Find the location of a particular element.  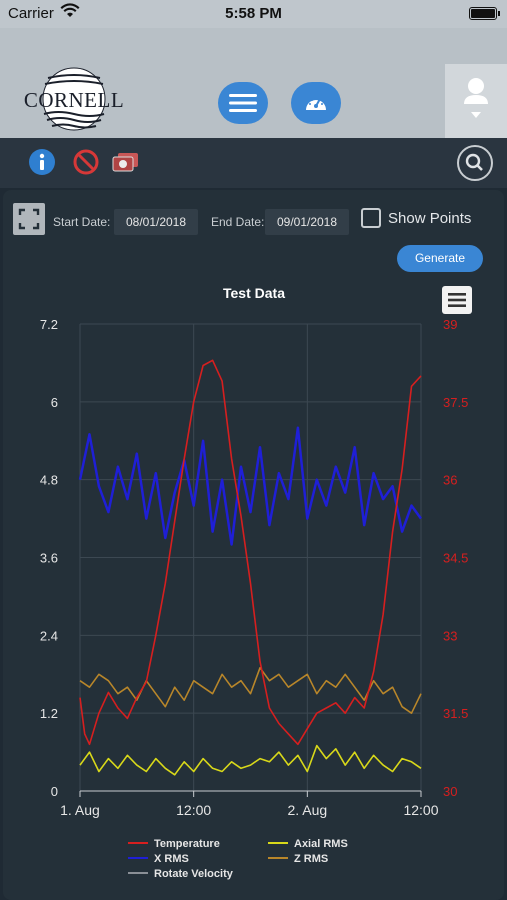

fullscreen-button is located at coordinates (29, 219).